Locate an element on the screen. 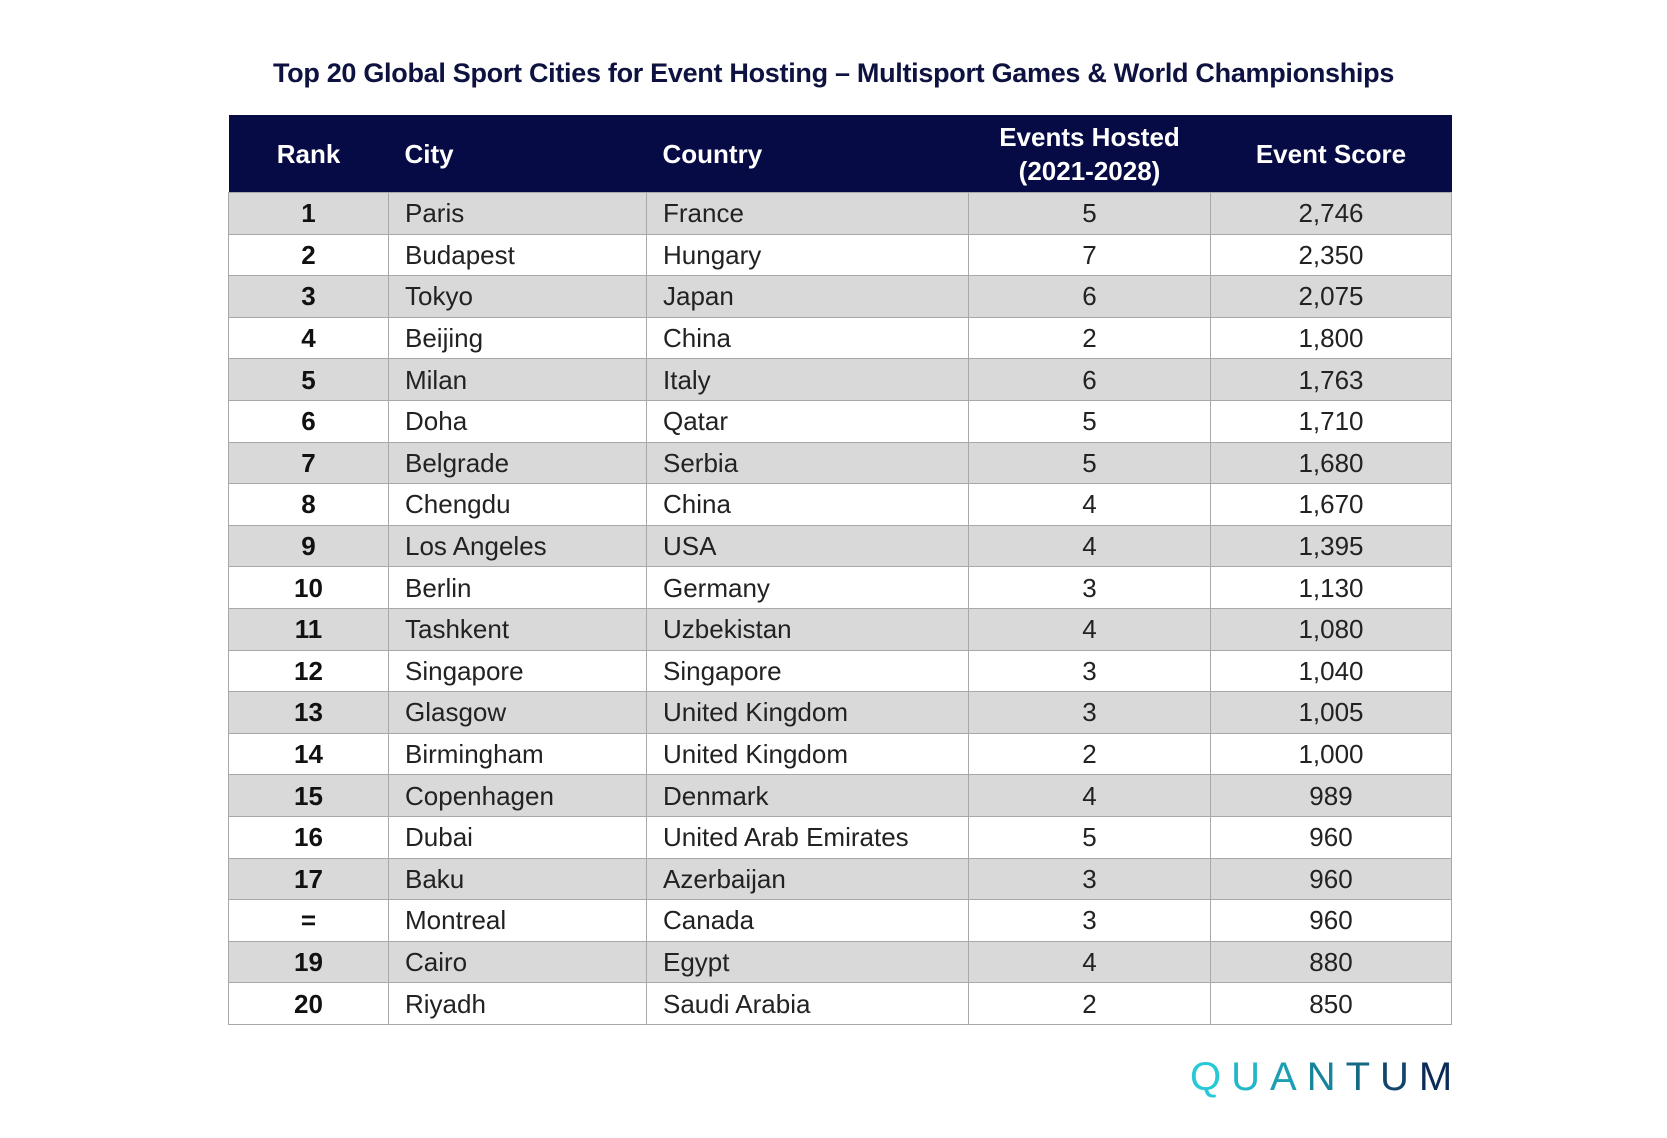  city-cell: Milan is located at coordinates (517, 379).